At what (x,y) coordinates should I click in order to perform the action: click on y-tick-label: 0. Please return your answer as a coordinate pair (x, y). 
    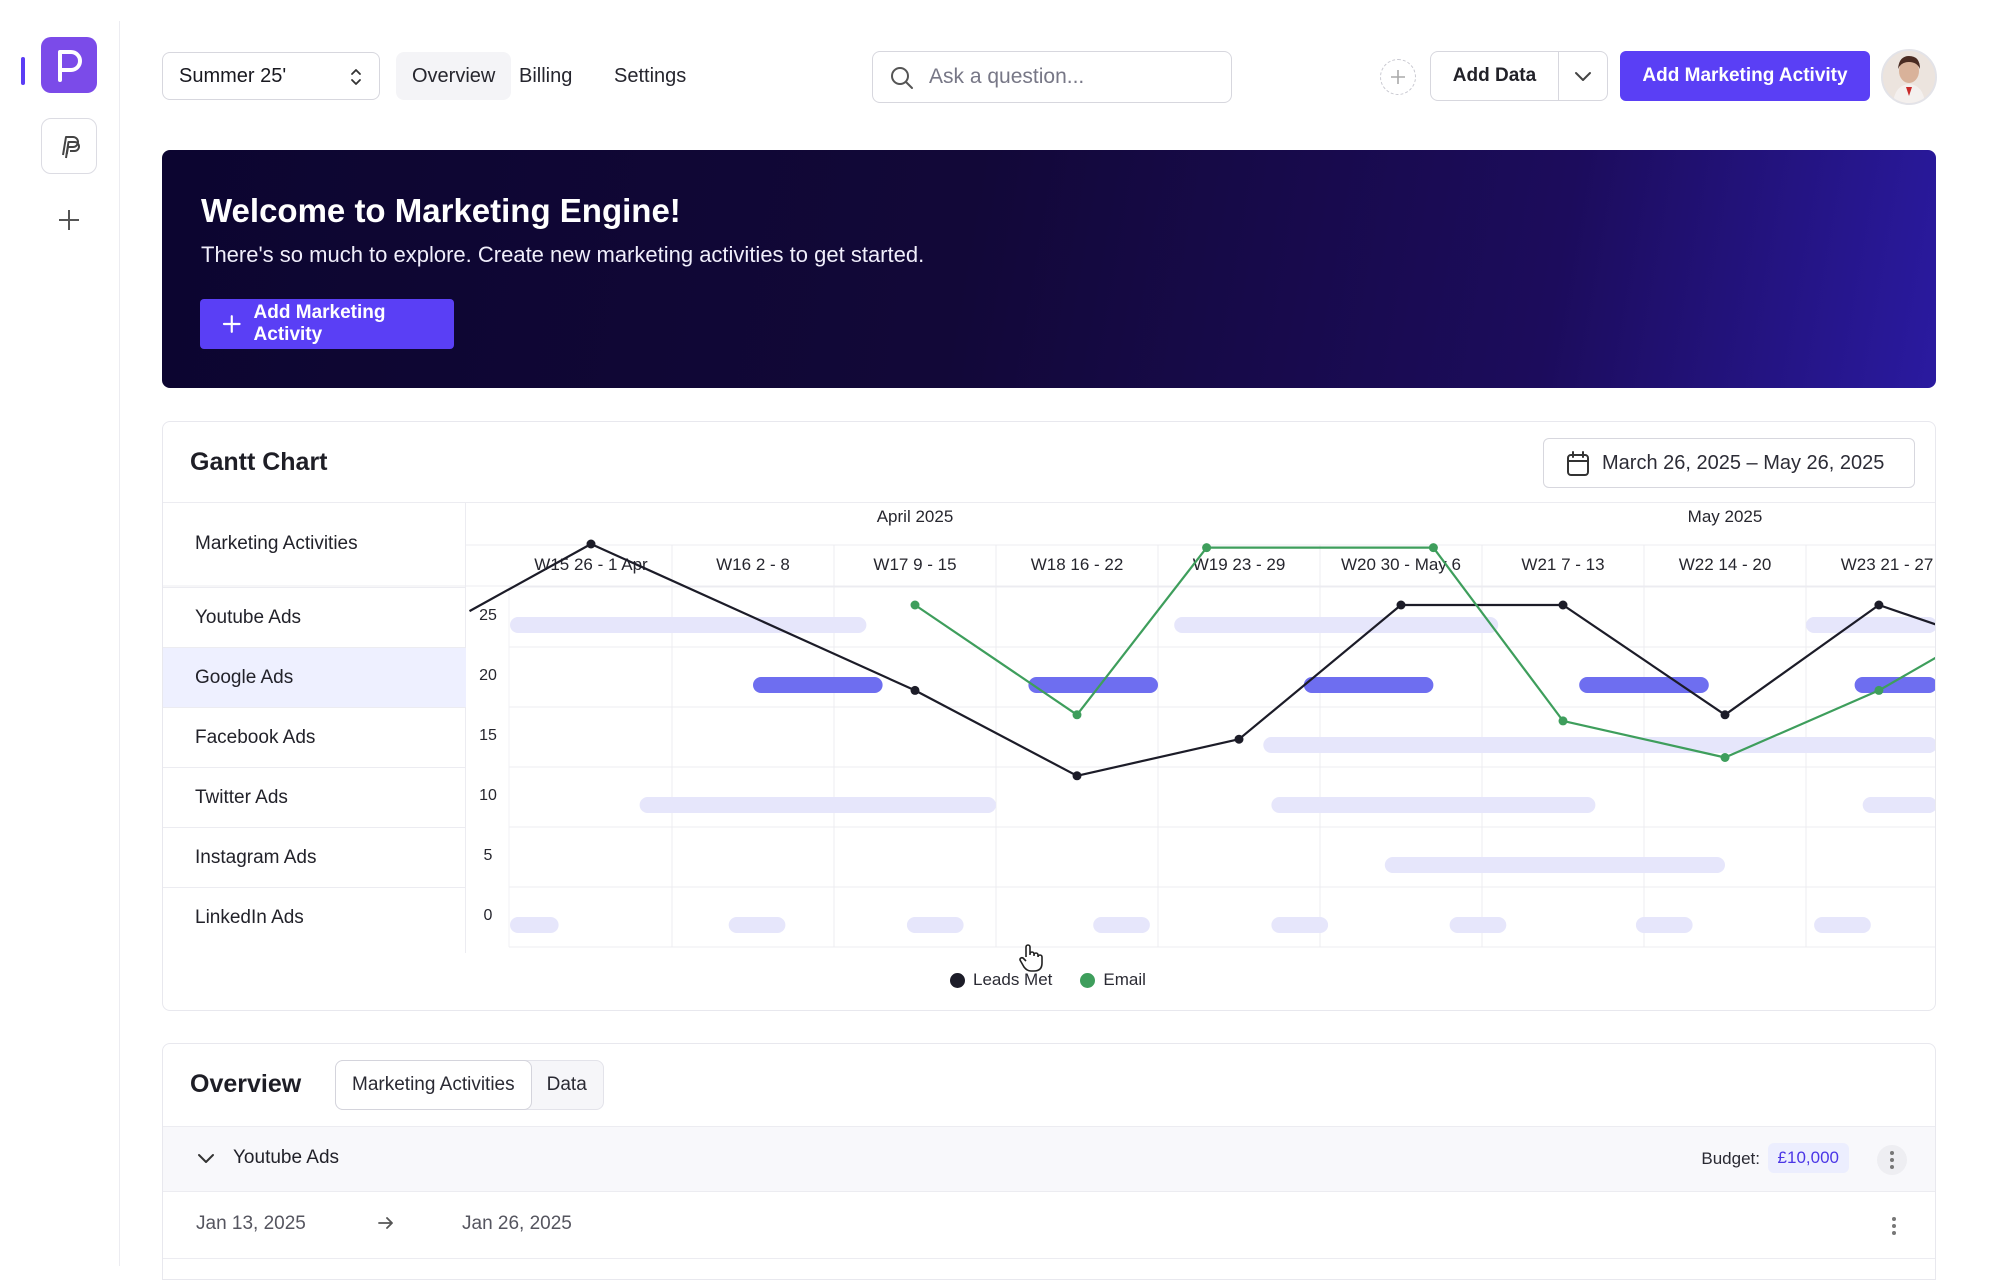
    Looking at the image, I should click on (488, 915).